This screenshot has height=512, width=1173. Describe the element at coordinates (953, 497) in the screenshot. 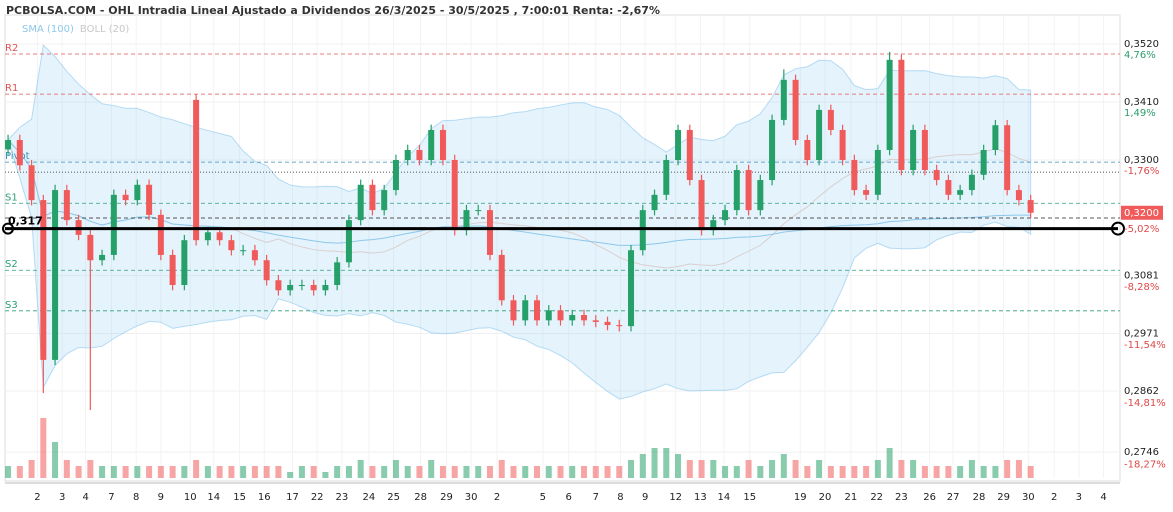

I see `x-tick-label: 27` at that location.